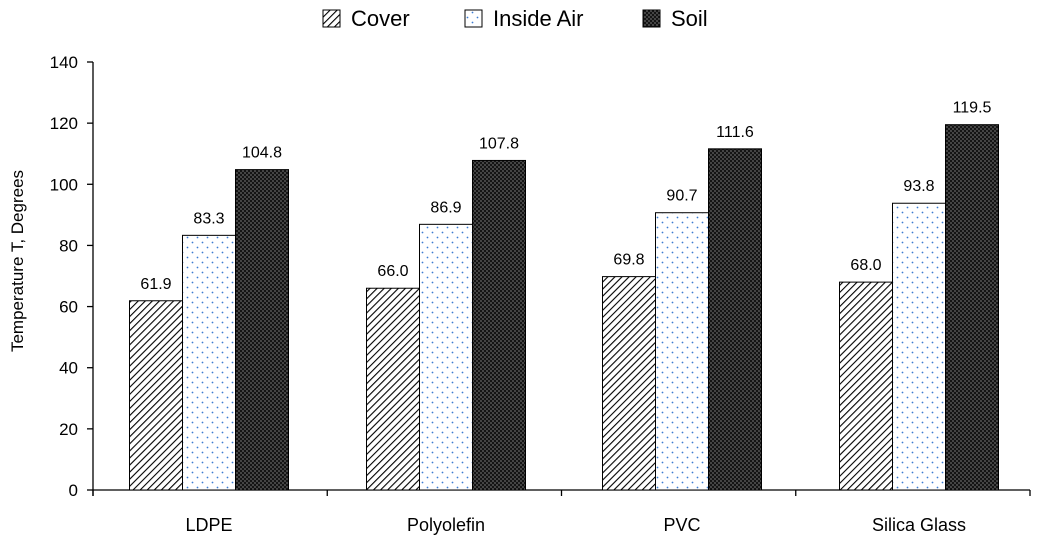  What do you see at coordinates (156, 395) in the screenshot?
I see `bar-cover-ldpe` at bounding box center [156, 395].